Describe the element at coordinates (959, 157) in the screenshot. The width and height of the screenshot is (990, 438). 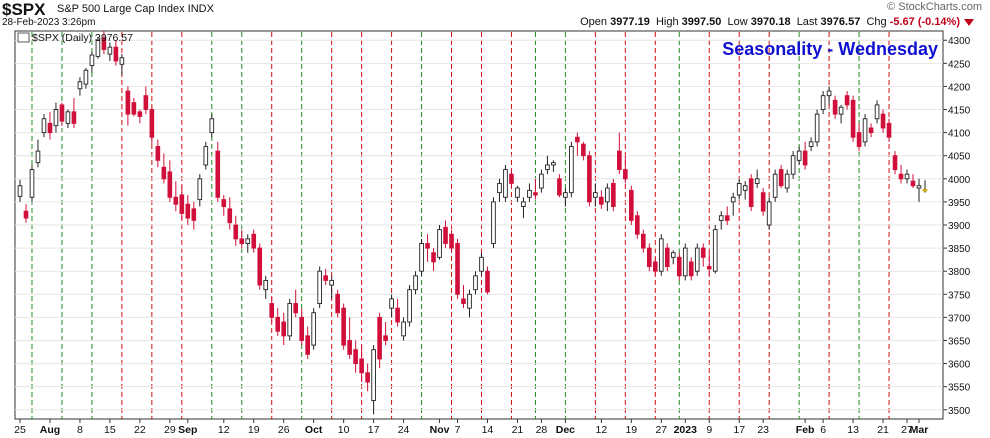
I see `y-tick-label: 4050` at that location.